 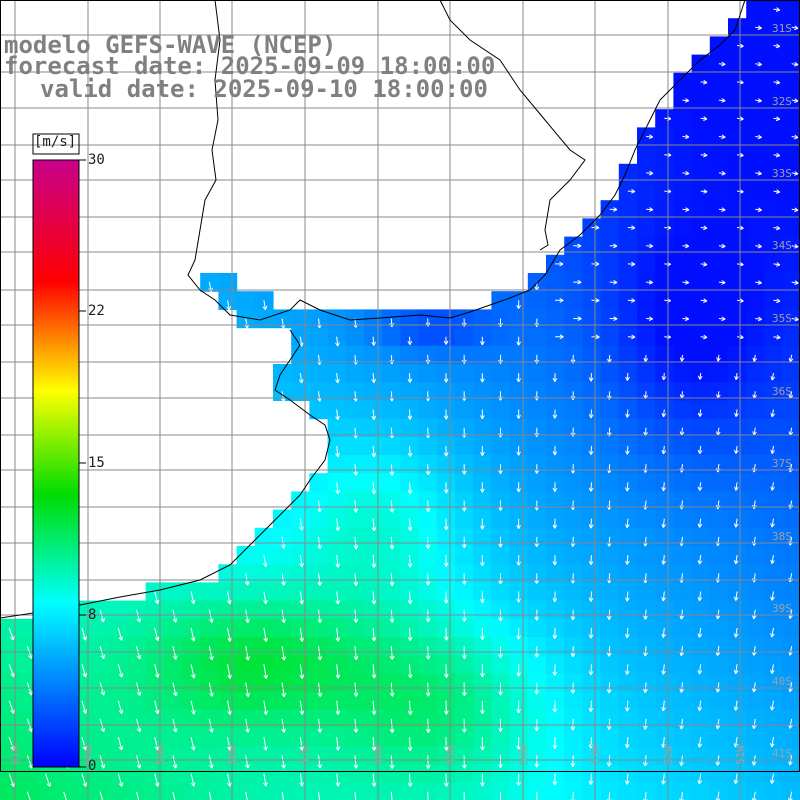 What do you see at coordinates (595, 755) in the screenshot?
I see `lon-label: 53W` at bounding box center [595, 755].